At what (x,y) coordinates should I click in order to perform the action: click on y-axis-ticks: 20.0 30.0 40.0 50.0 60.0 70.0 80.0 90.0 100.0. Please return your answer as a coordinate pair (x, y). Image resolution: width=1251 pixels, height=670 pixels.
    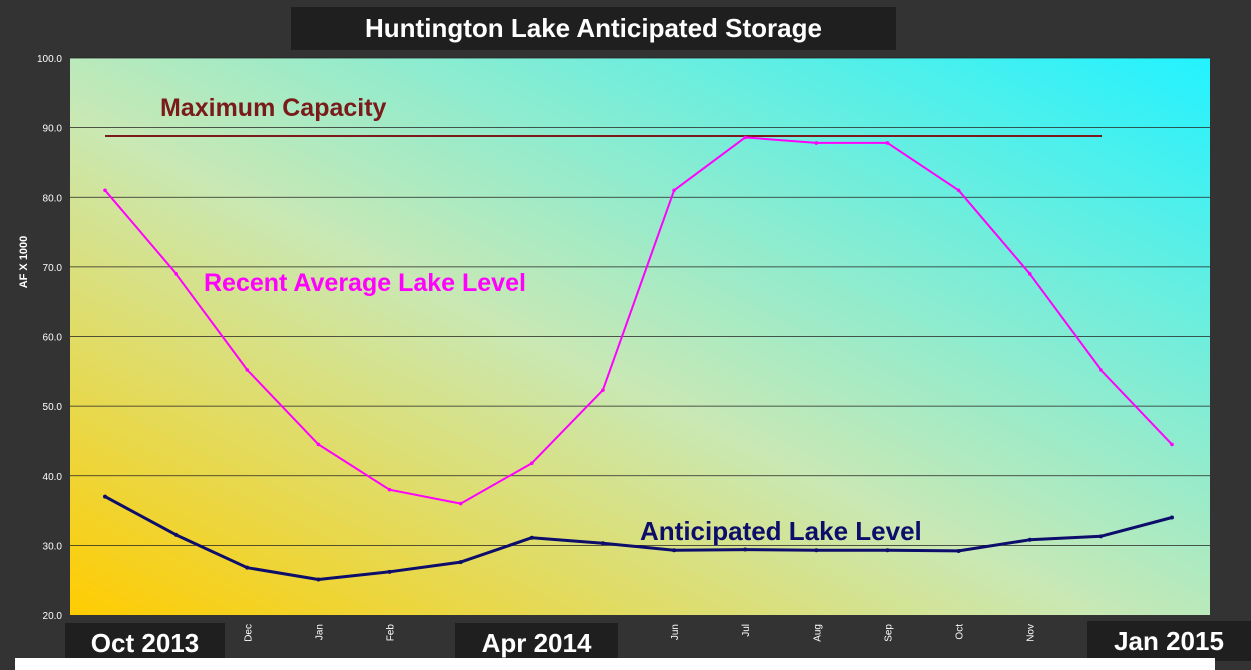
    Looking at the image, I should click on (49, 338).